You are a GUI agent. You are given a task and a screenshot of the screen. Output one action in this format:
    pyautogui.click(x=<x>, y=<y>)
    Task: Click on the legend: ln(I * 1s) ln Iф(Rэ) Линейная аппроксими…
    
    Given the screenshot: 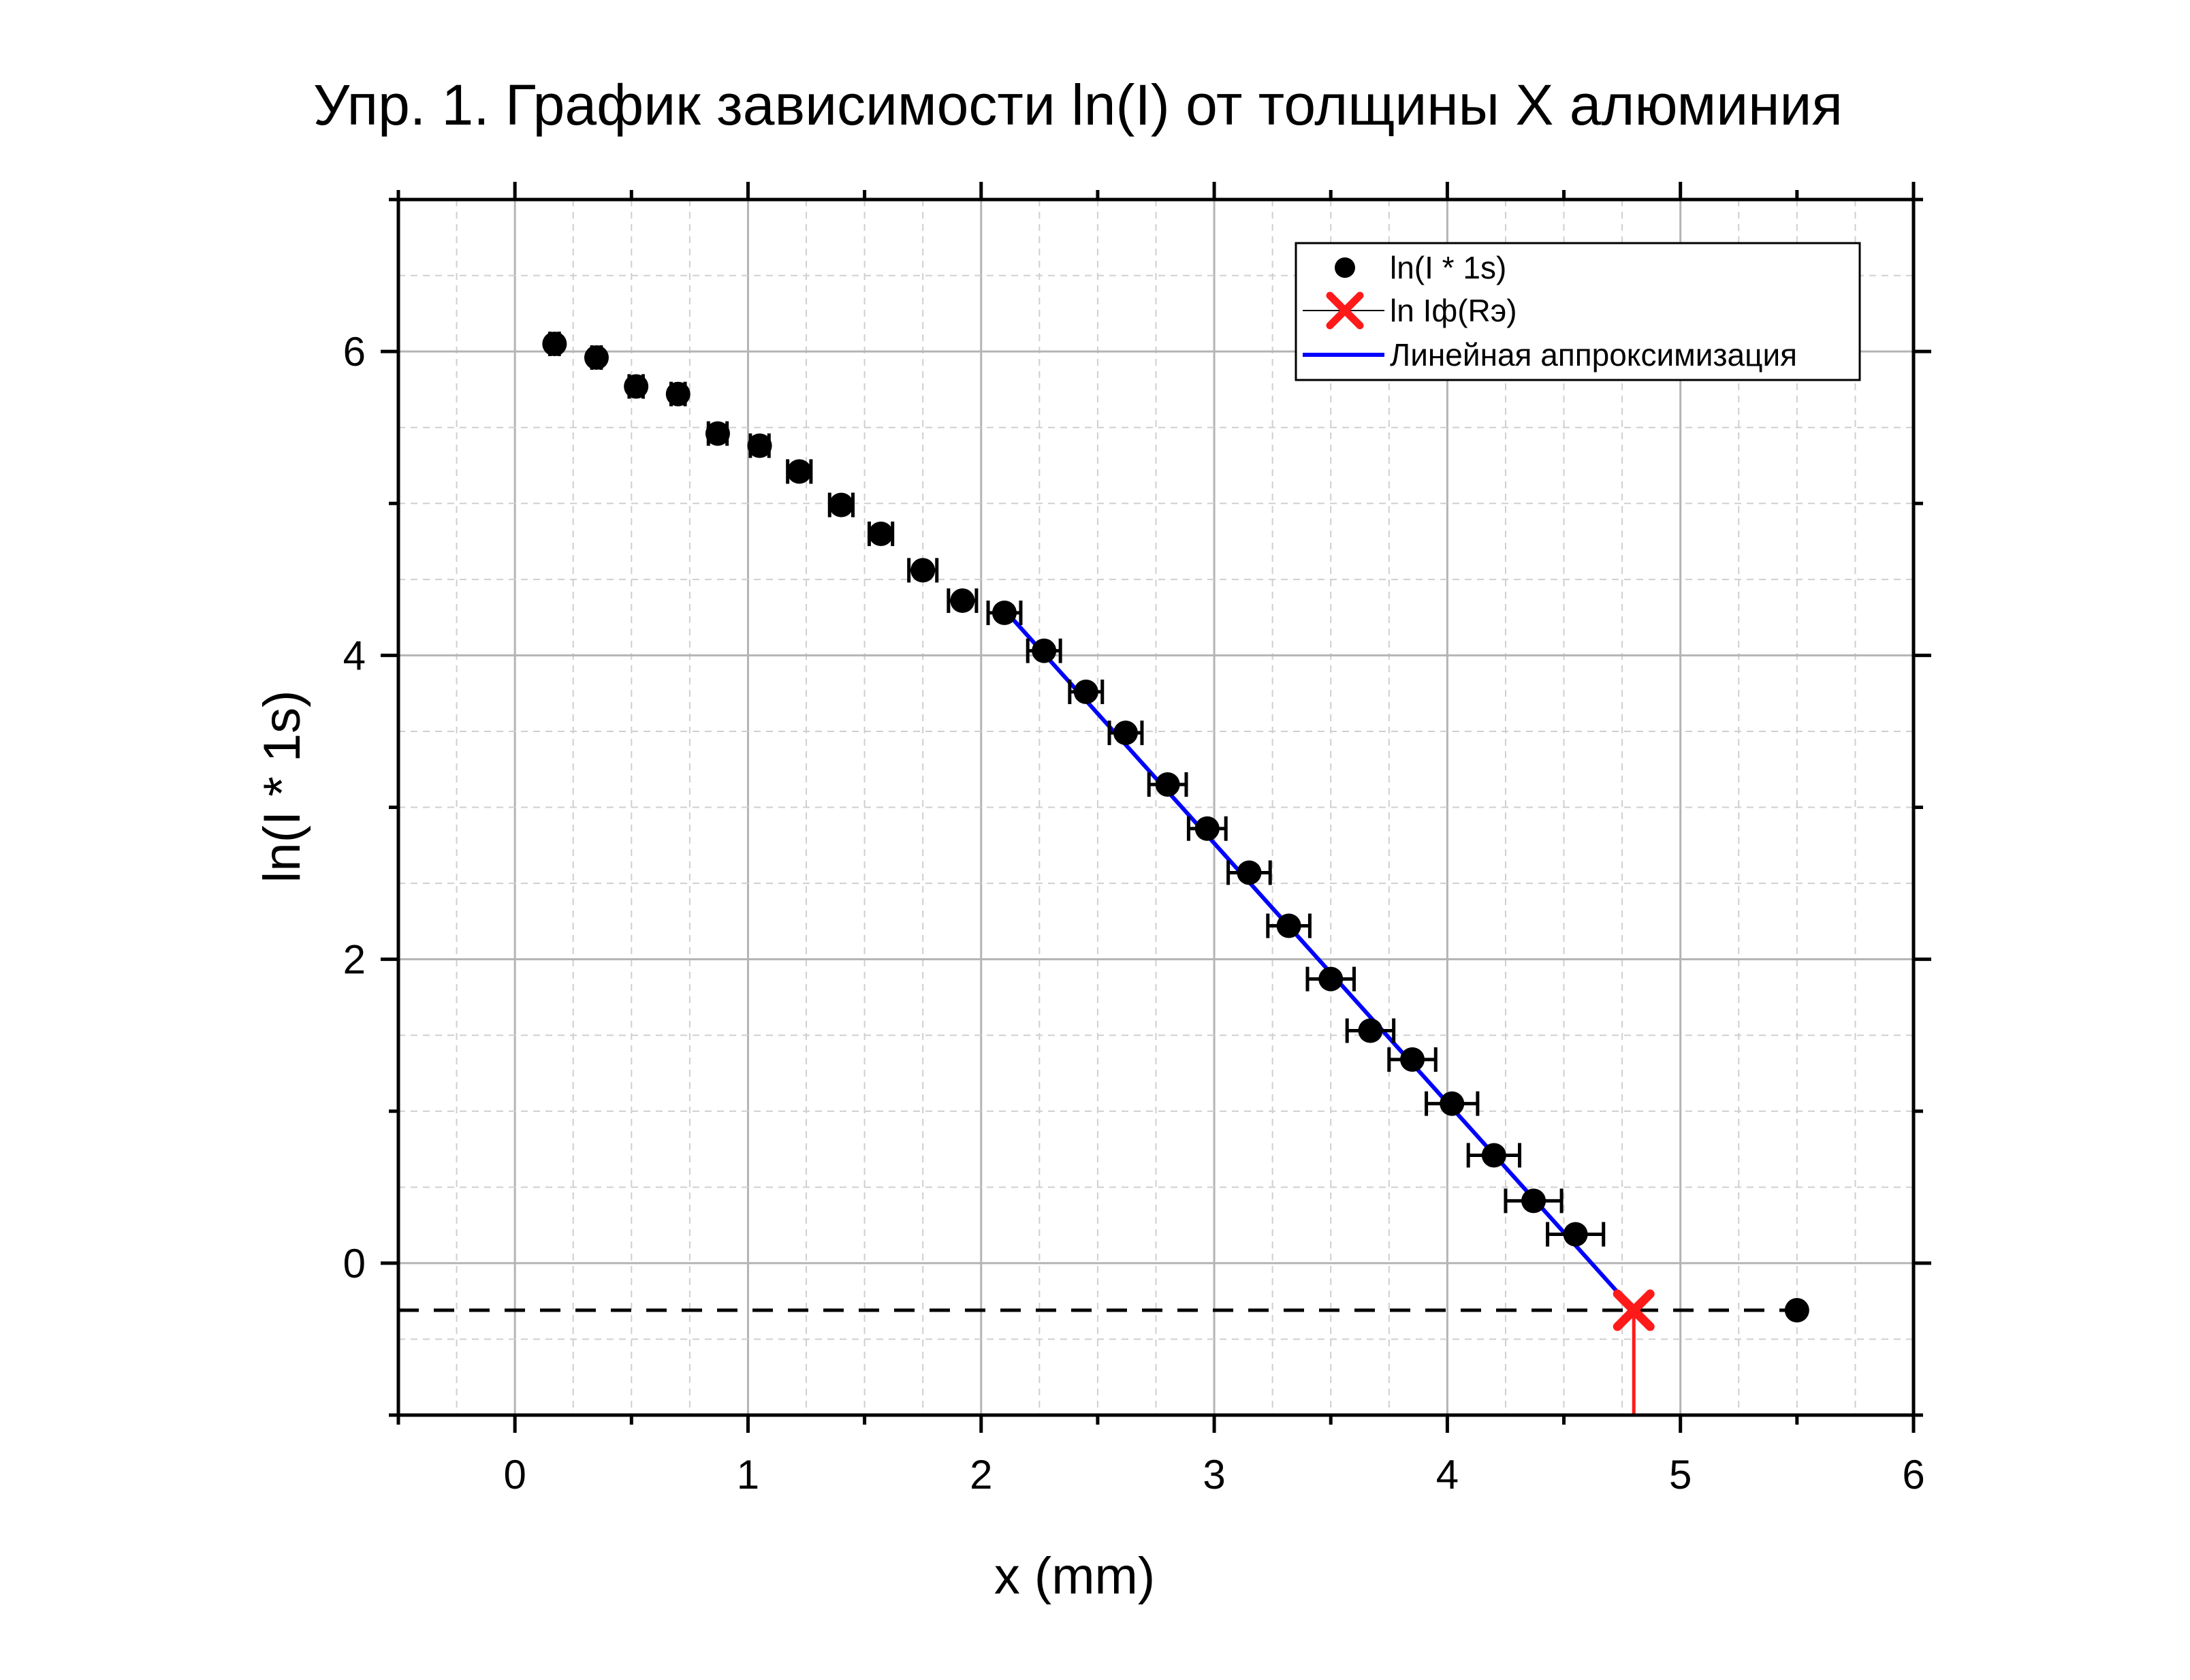 What is the action you would take?
    pyautogui.click(x=1578, y=311)
    